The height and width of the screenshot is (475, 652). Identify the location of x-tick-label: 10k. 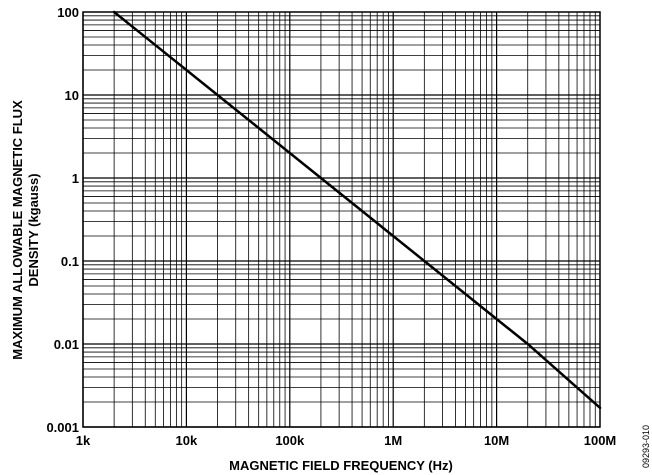
(187, 440).